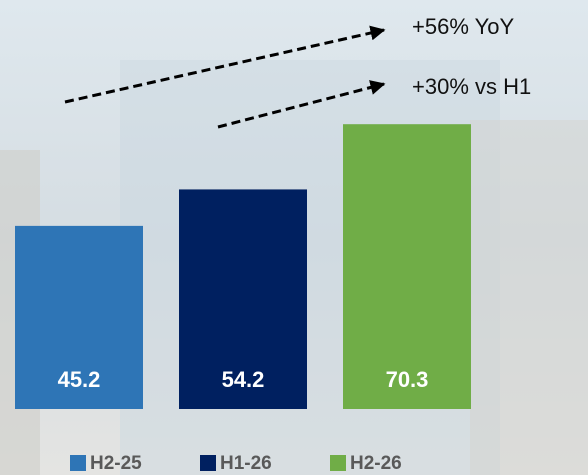  I want to click on legend-label: H1-26, so click(246, 463).